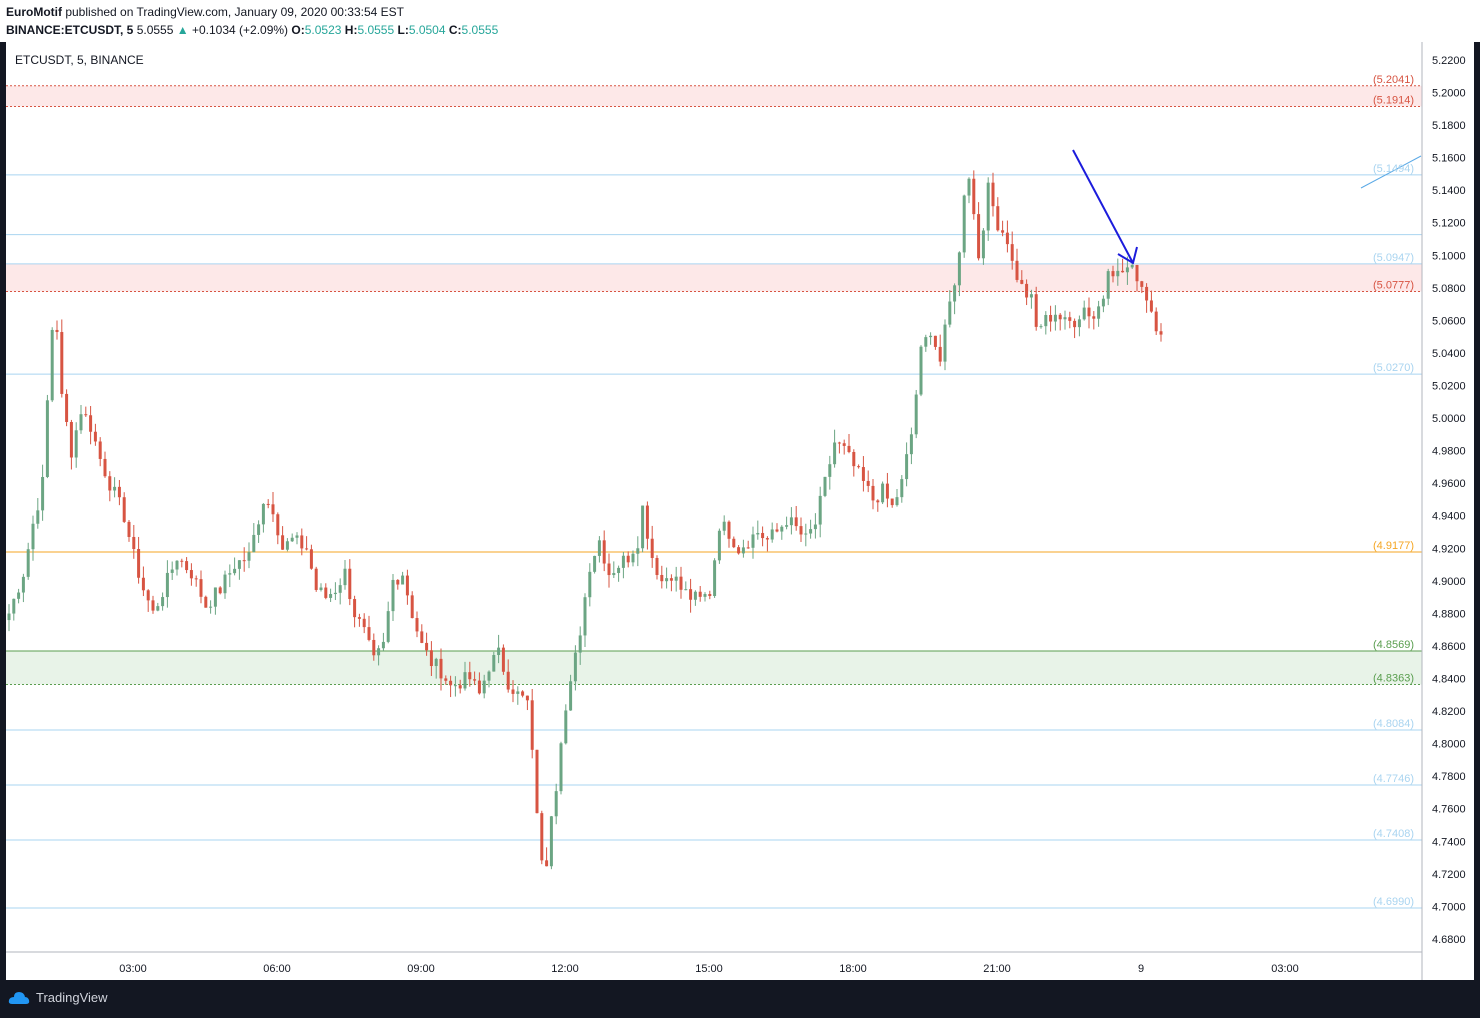 Image resolution: width=1480 pixels, height=1018 pixels. What do you see at coordinates (58, 997) in the screenshot?
I see `tradingview-logo: TradingView` at bounding box center [58, 997].